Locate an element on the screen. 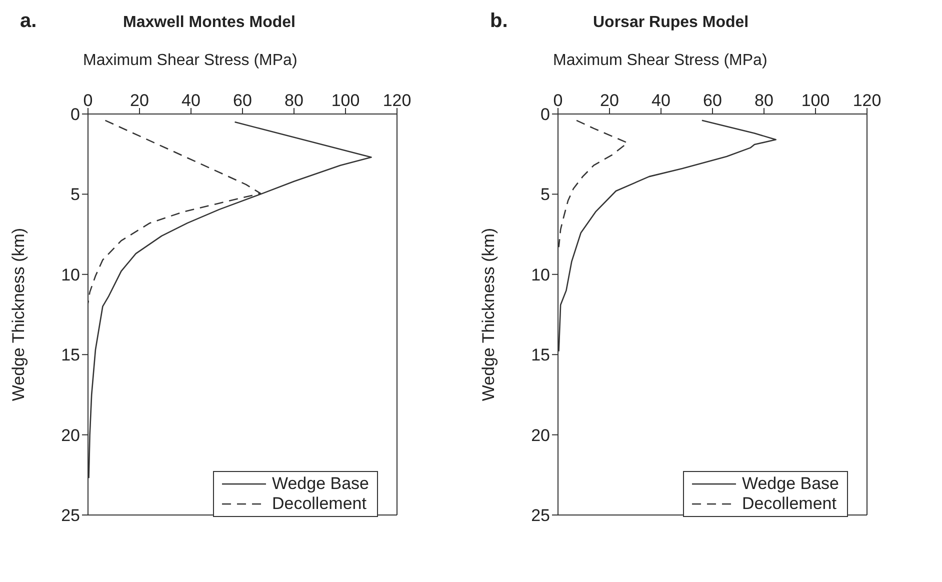 This screenshot has height=582, width=942. chart-title: Maxwell Montes Model is located at coordinates (209, 23).